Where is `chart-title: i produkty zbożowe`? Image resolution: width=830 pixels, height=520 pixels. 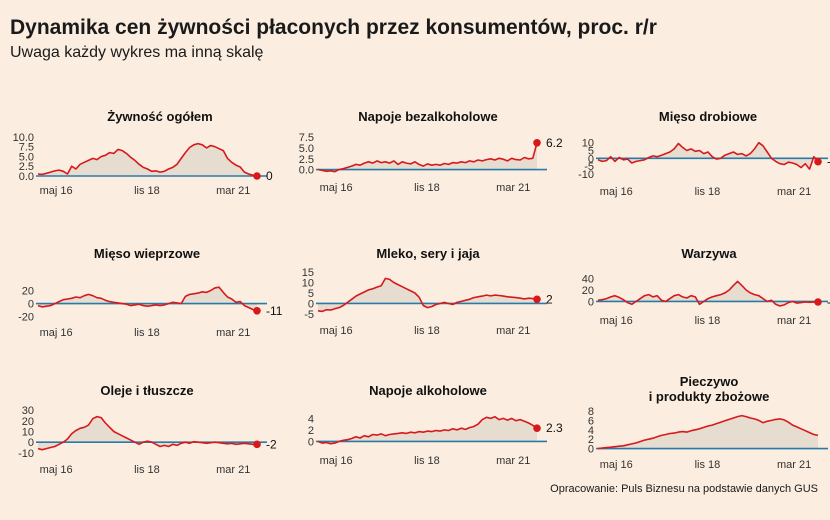
chart-title: i produkty zbożowe is located at coordinates (709, 396).